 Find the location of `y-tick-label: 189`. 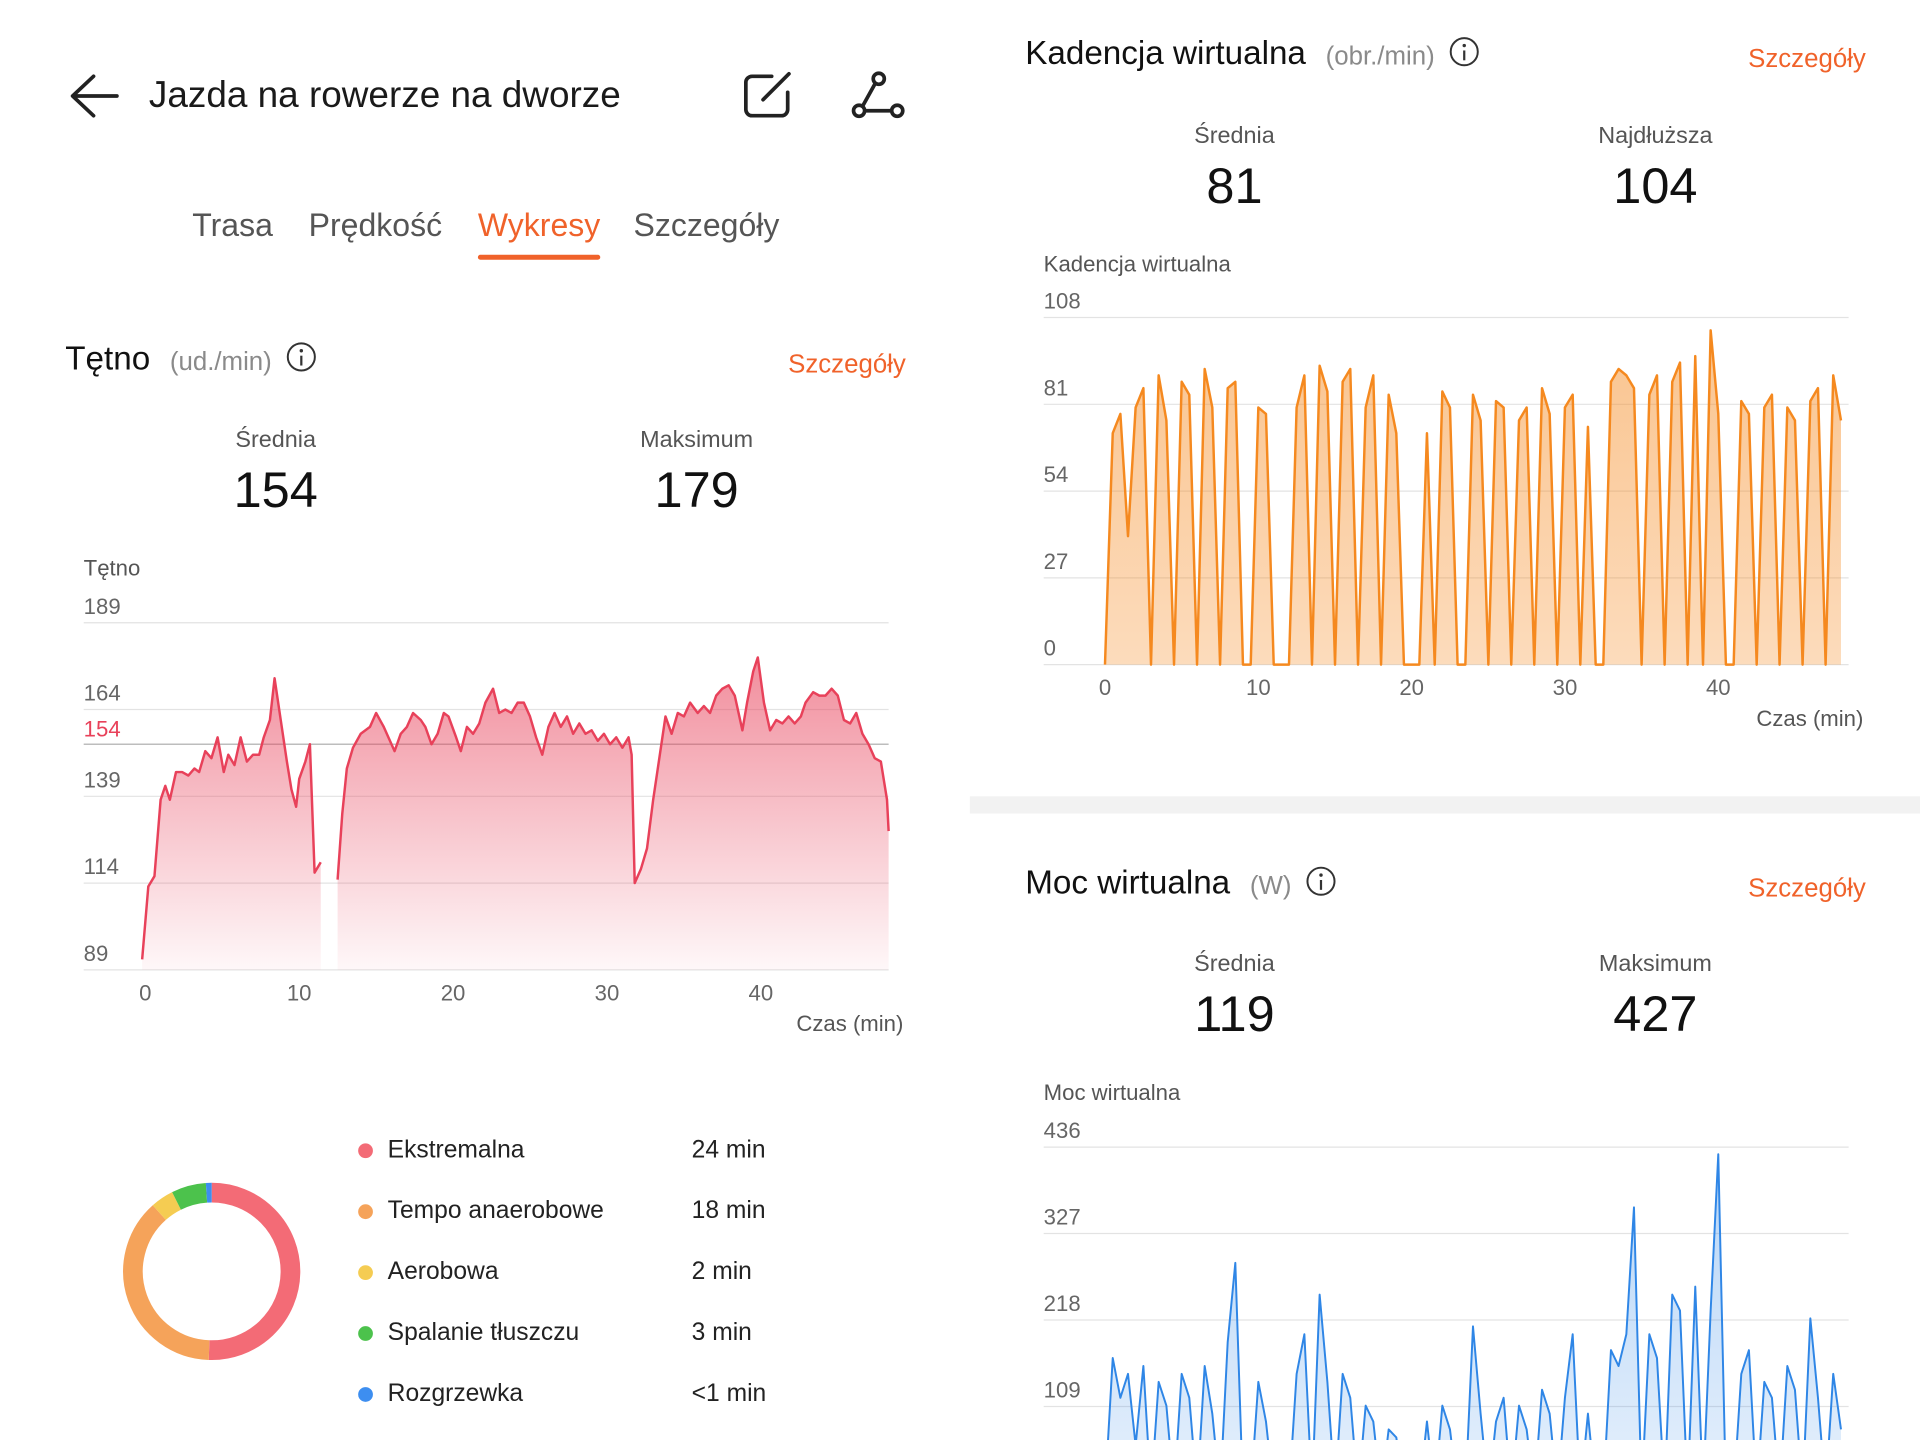

y-tick-label: 189 is located at coordinates (102, 606).